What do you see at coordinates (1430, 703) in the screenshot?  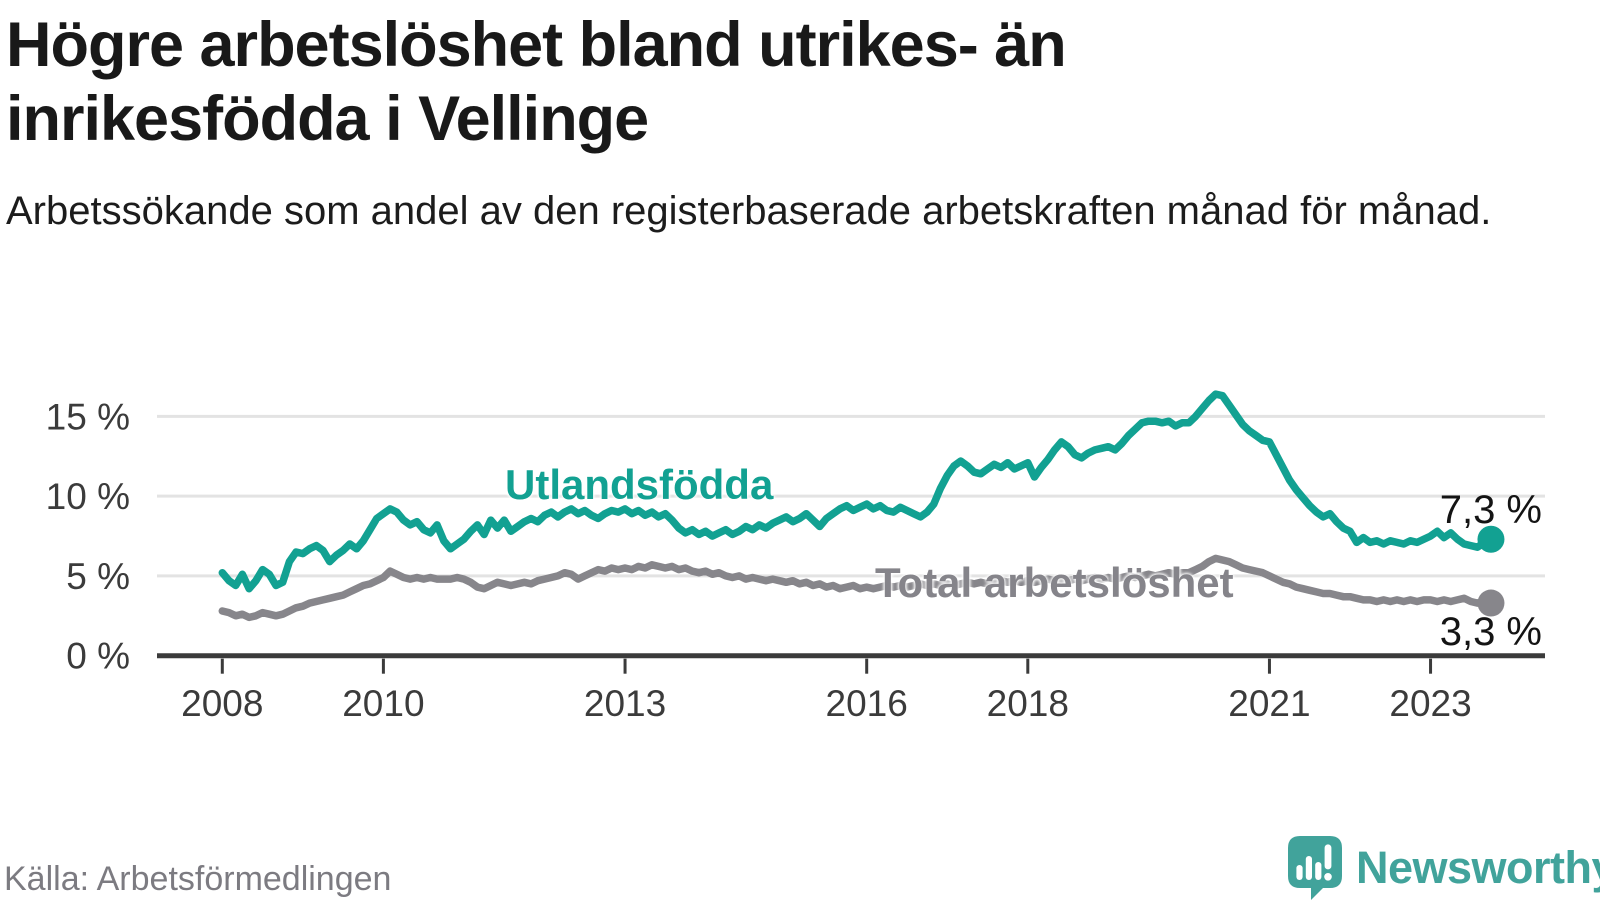 I see `x-tick-label: 2023` at bounding box center [1430, 703].